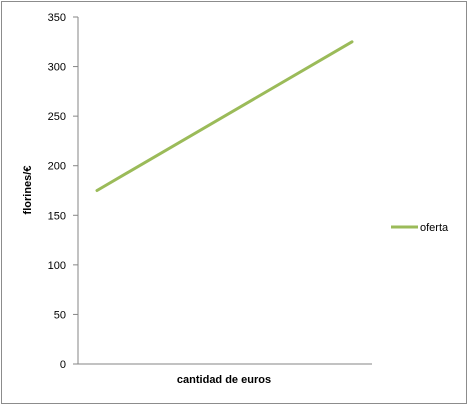 This screenshot has height=407, width=470. Describe the element at coordinates (60, 315) in the screenshot. I see `y-tick-label: 50` at that location.